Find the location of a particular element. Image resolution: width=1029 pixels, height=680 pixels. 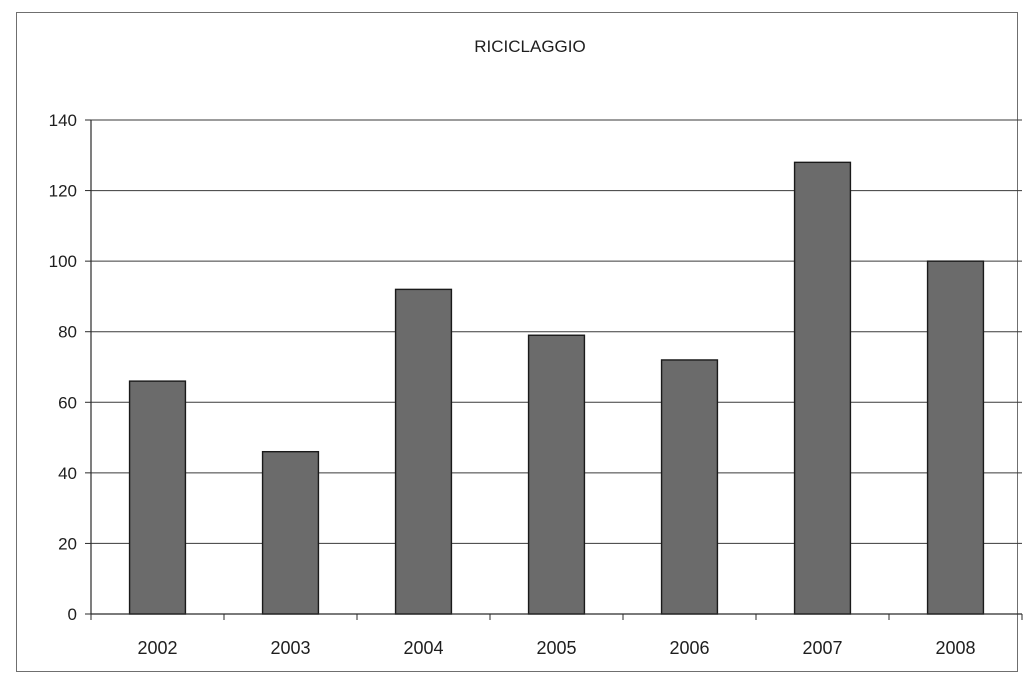

bar-2005 is located at coordinates (556, 474).